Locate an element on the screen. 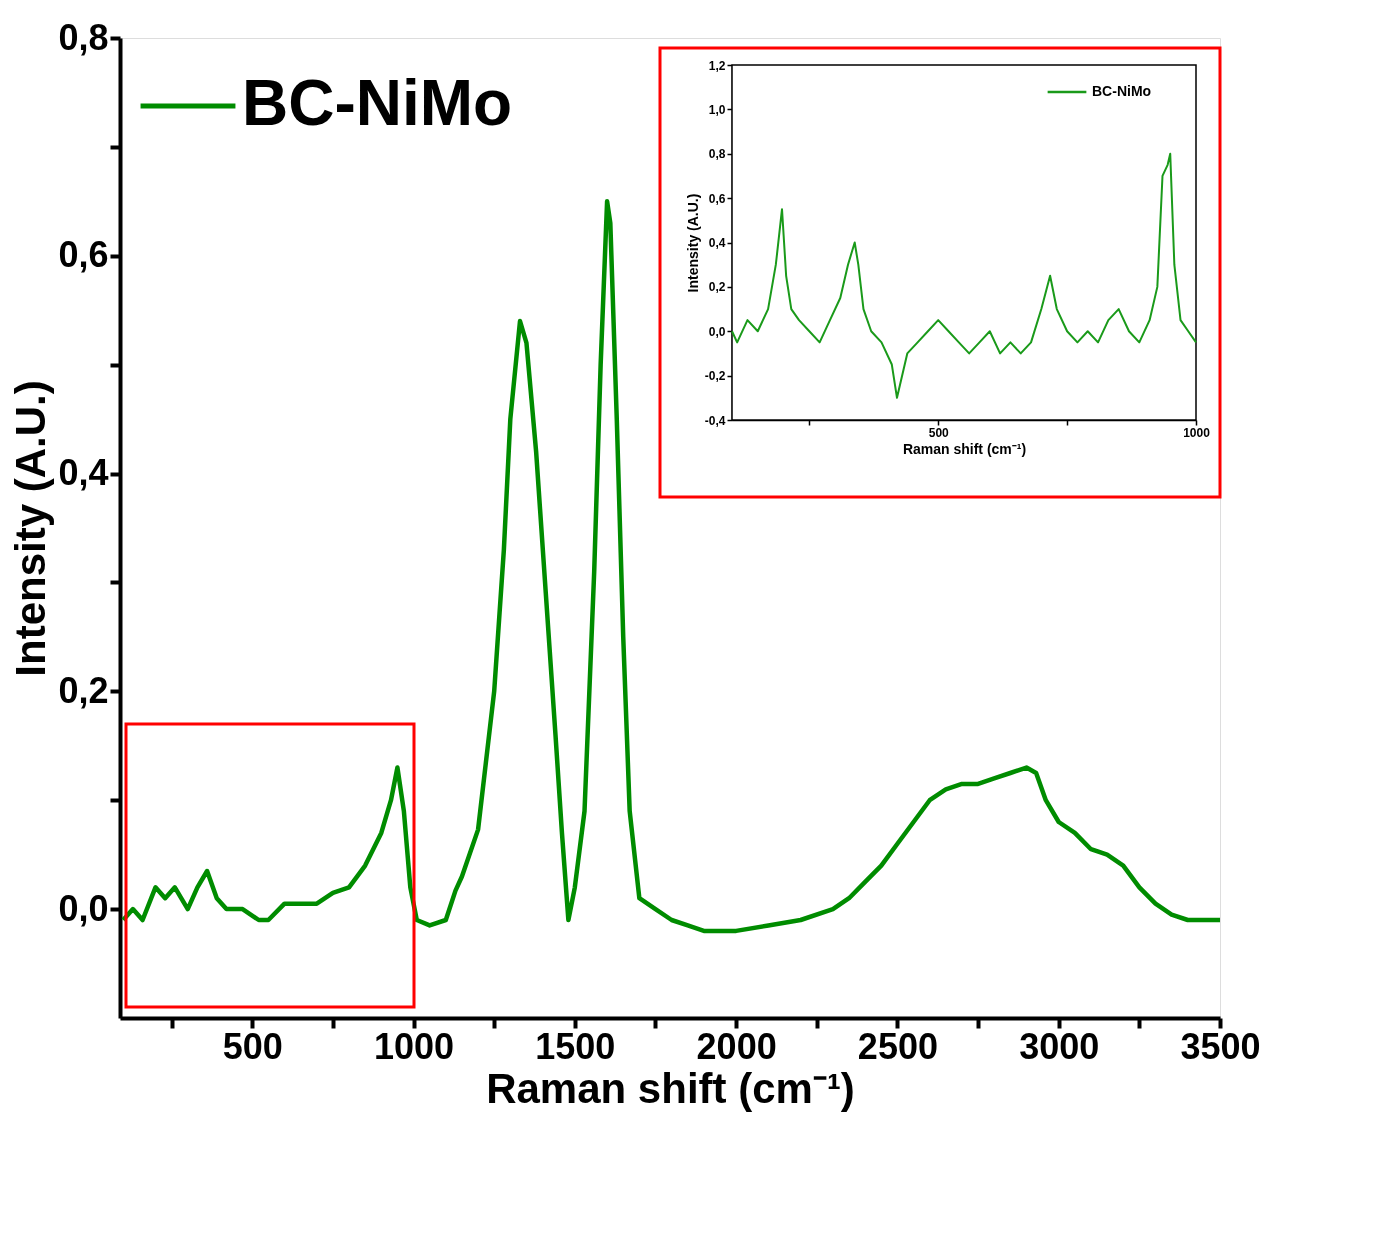 This screenshot has height=1244, width=1399. y-tick-label: 1,2 is located at coordinates (717, 65).